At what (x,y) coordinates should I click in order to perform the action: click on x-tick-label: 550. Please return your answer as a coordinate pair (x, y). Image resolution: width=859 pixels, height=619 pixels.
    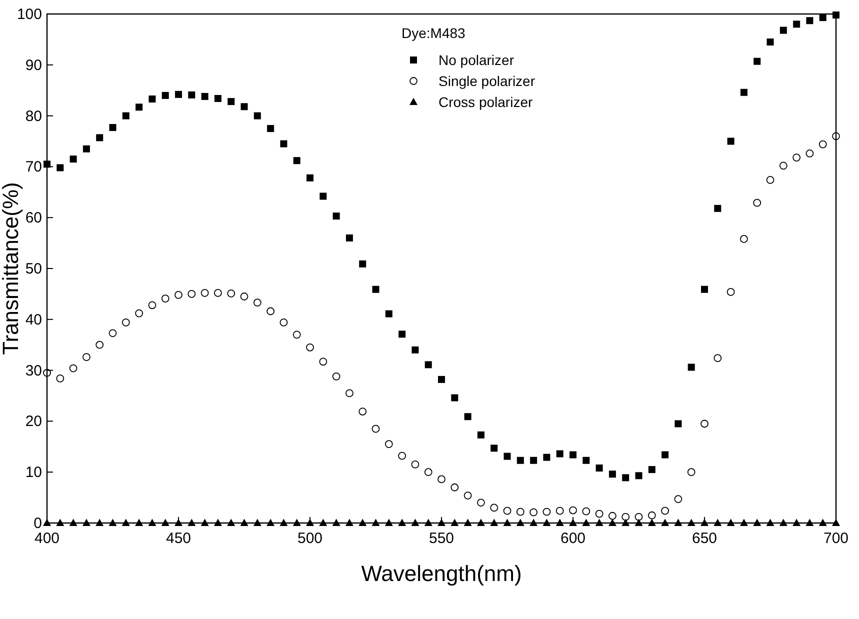
    Looking at the image, I should click on (441, 538).